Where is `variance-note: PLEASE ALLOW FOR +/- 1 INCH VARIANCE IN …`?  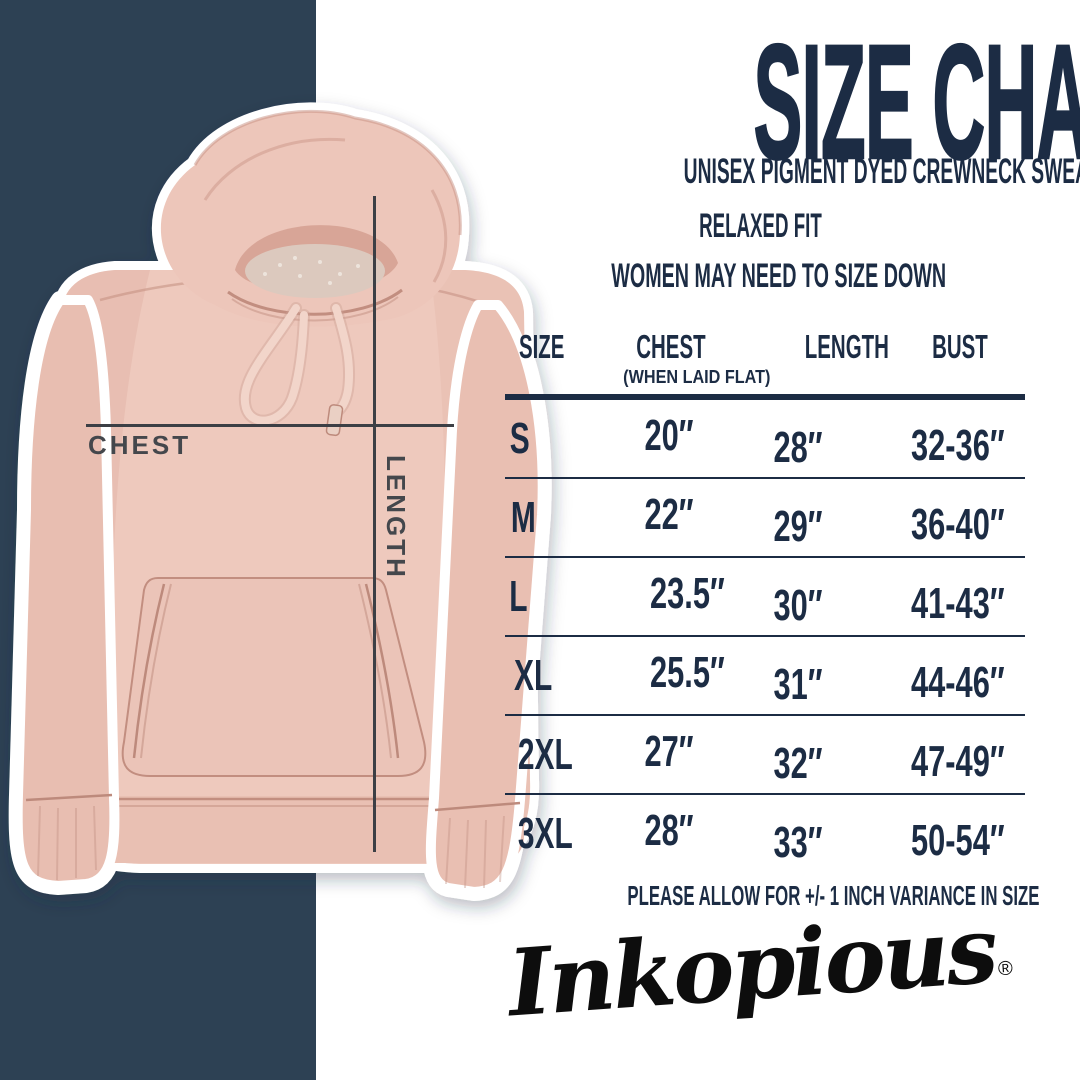
variance-note: PLEASE ALLOW FOR +/- 1 INCH VARIANCE IN … is located at coordinates (833, 895).